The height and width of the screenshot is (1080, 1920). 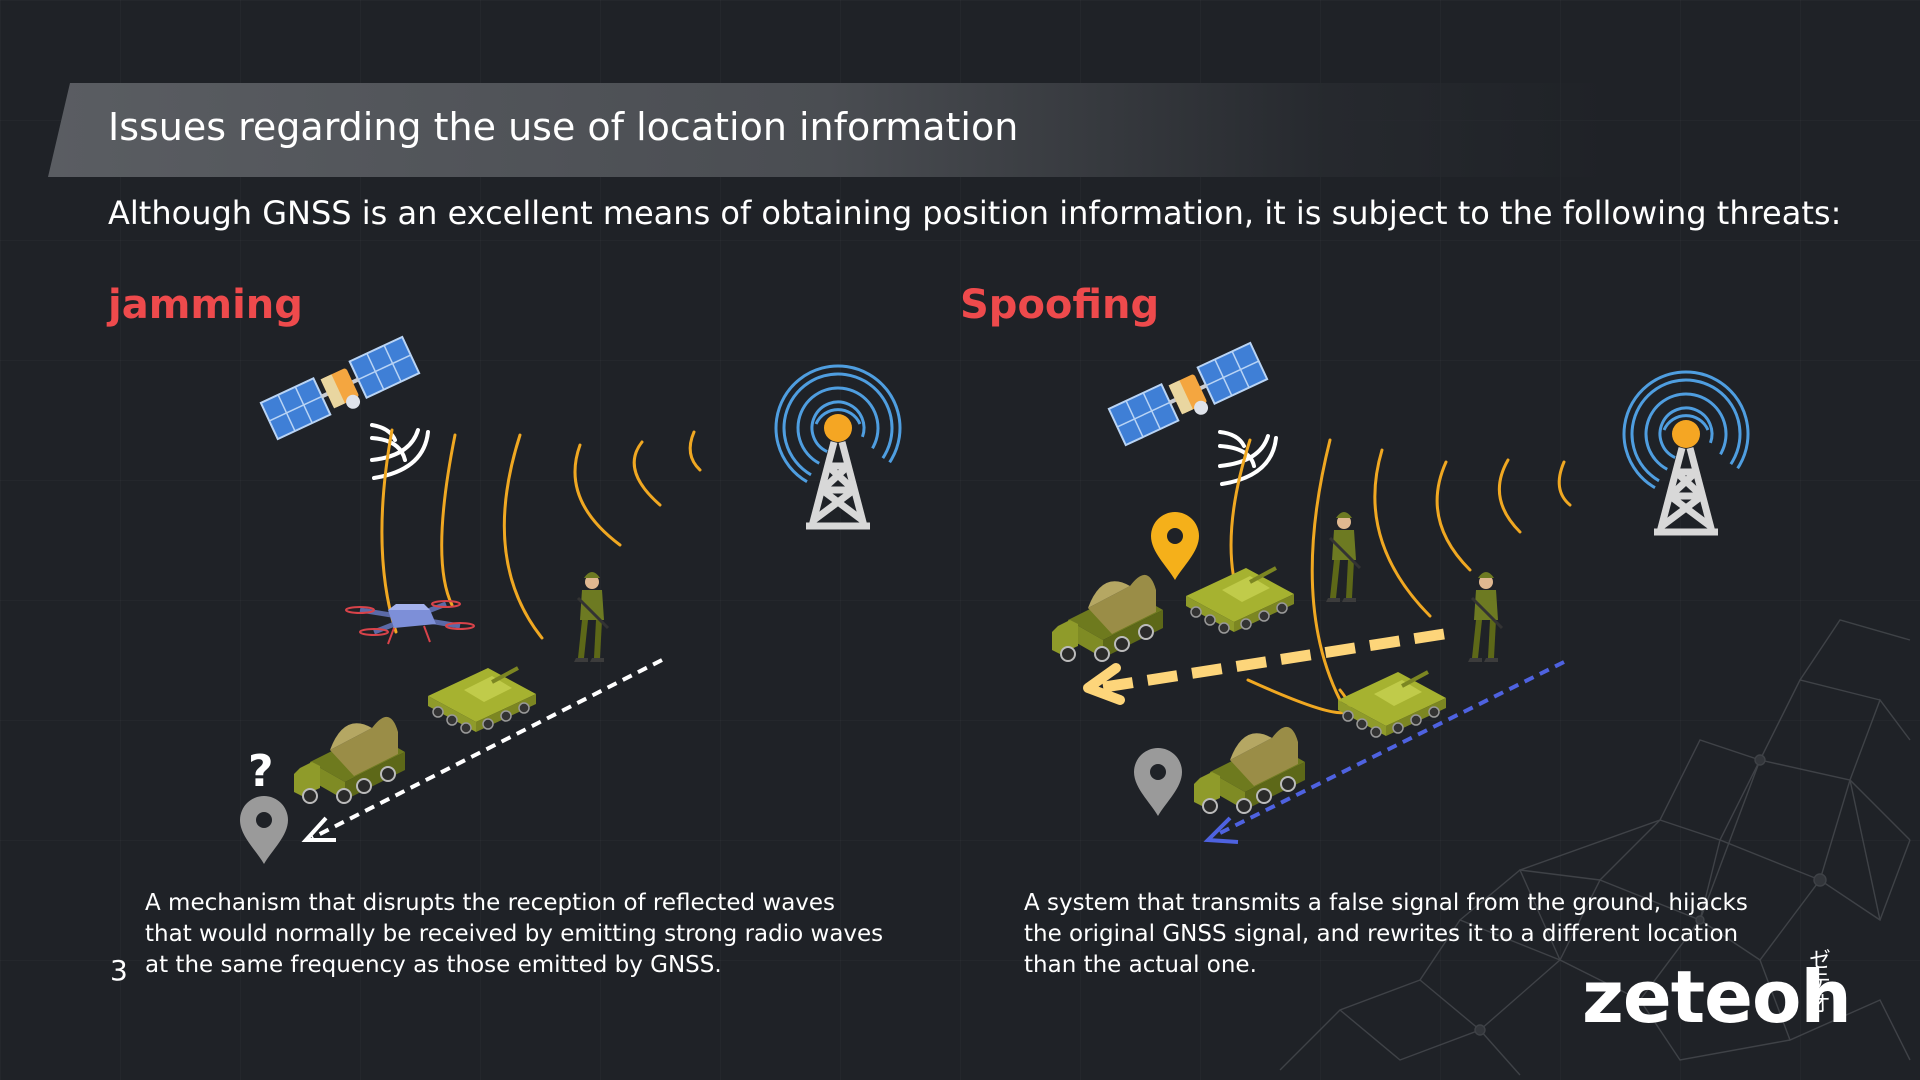 I want to click on page-number: 3, so click(x=119, y=970).